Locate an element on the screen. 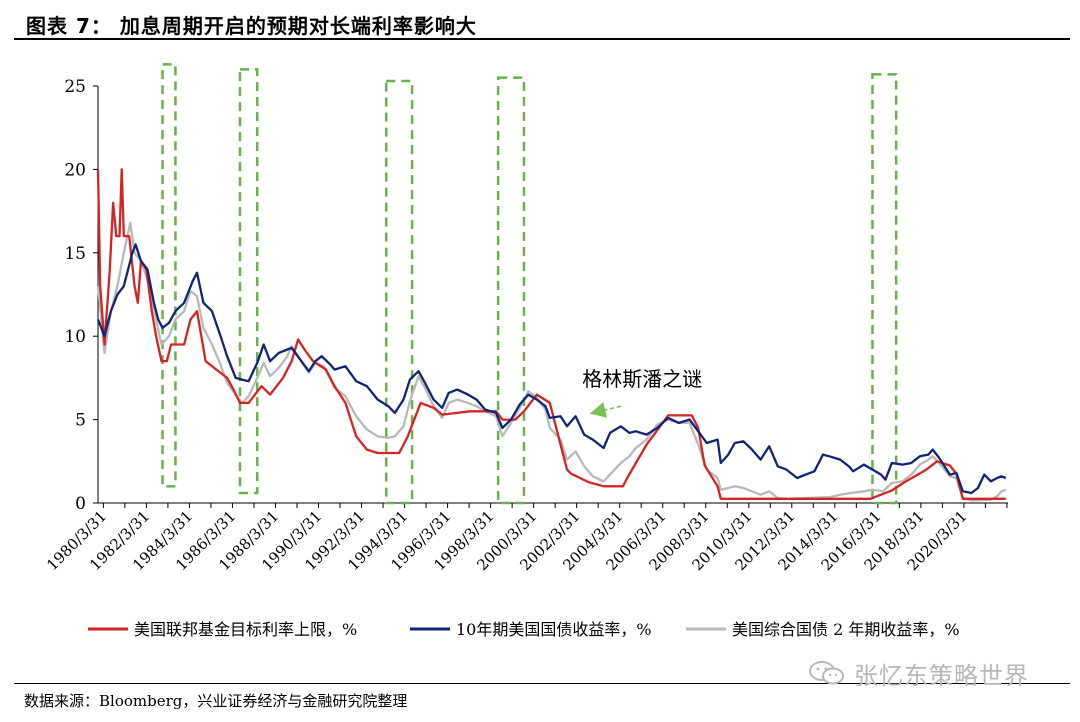  legend-label-1: 美国联邦基金目标利率上限，% is located at coordinates (245, 629).